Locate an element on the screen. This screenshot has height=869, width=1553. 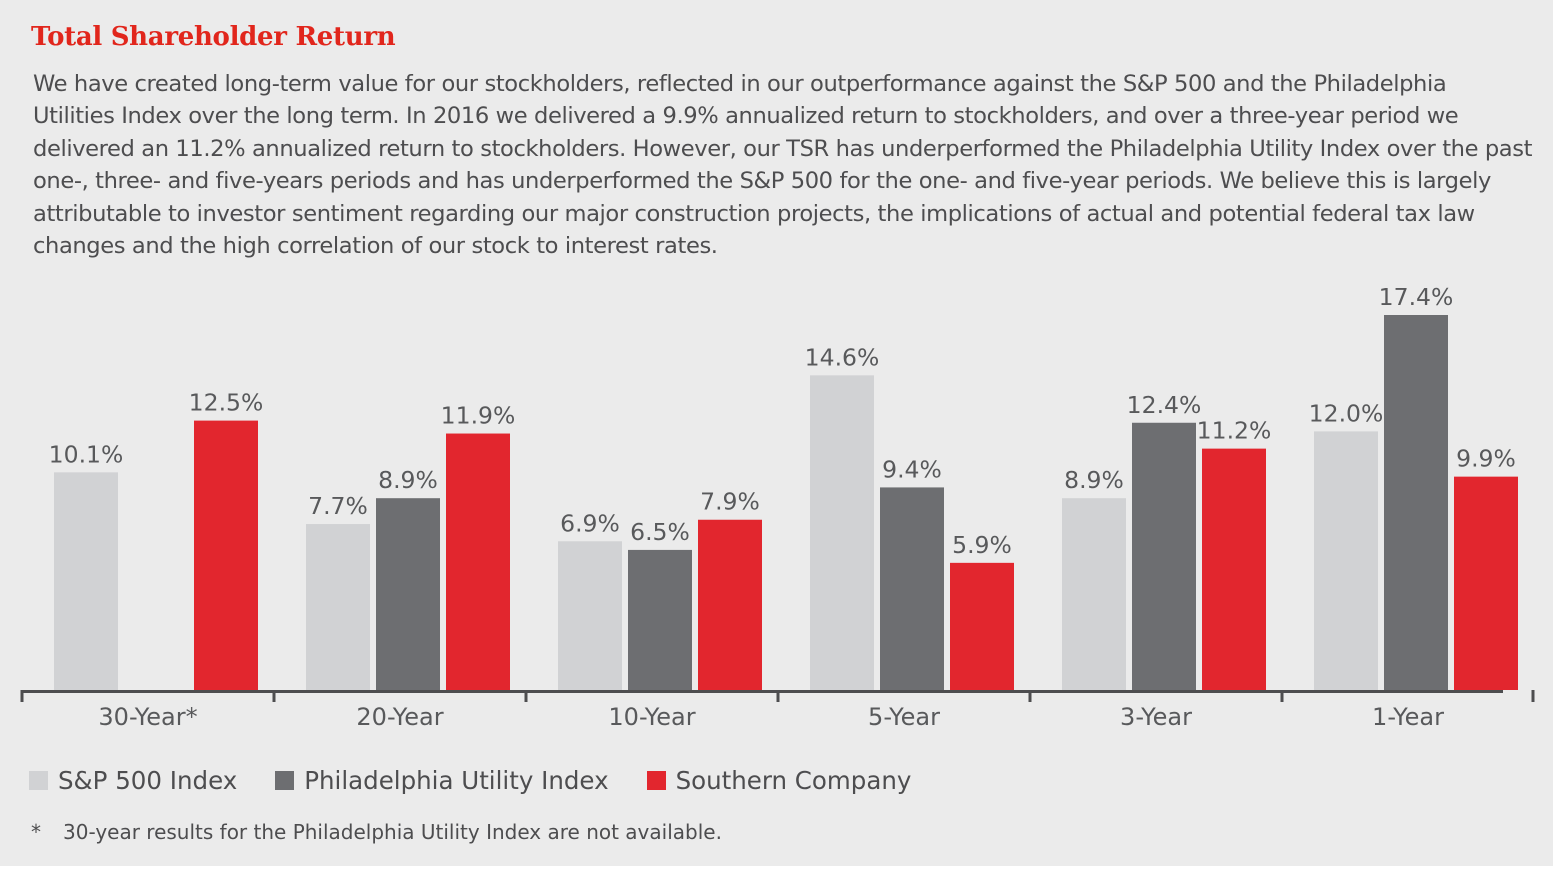
bar-5-year-southern-company is located at coordinates (982, 626).